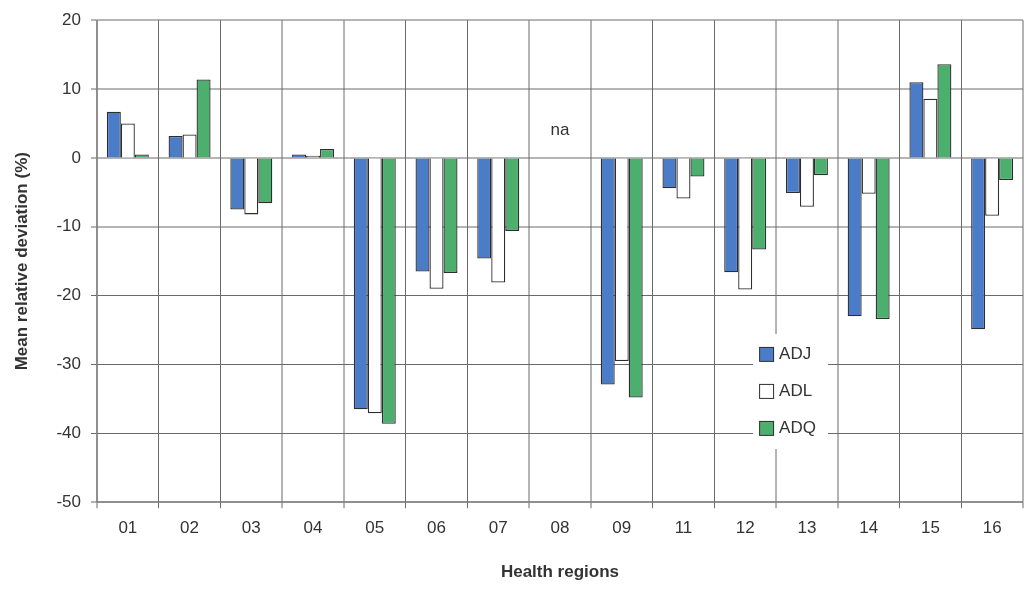 The height and width of the screenshot is (593, 1029). I want to click on x-tick-label: 13, so click(807, 528).